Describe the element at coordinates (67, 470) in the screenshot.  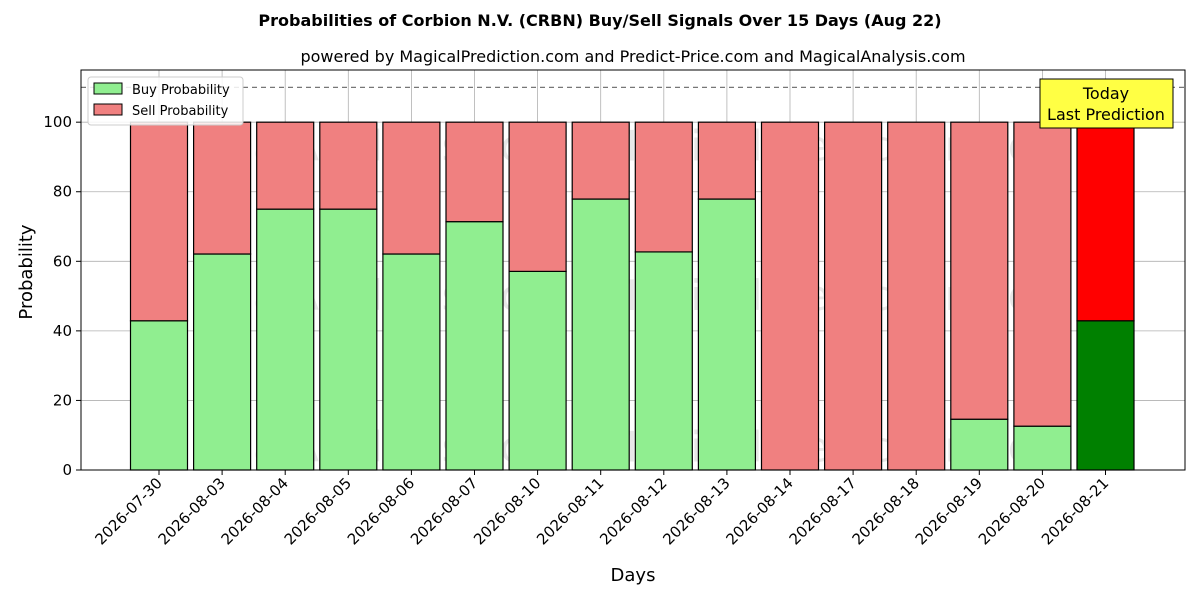
I see `y-tick-label: 0` at that location.